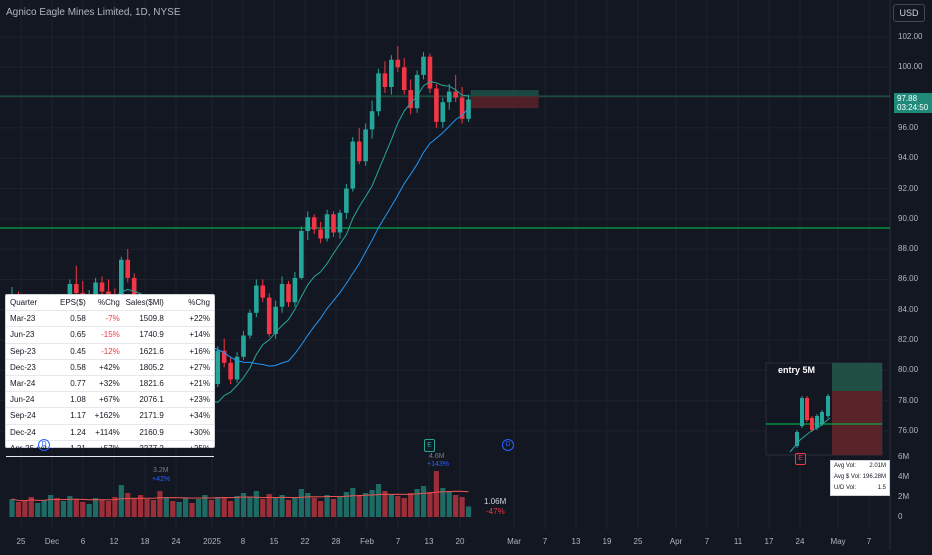 The width and height of the screenshot is (932, 555). Describe the element at coordinates (32, 400) in the screenshot. I see `eps-cell: Jun-24` at that location.